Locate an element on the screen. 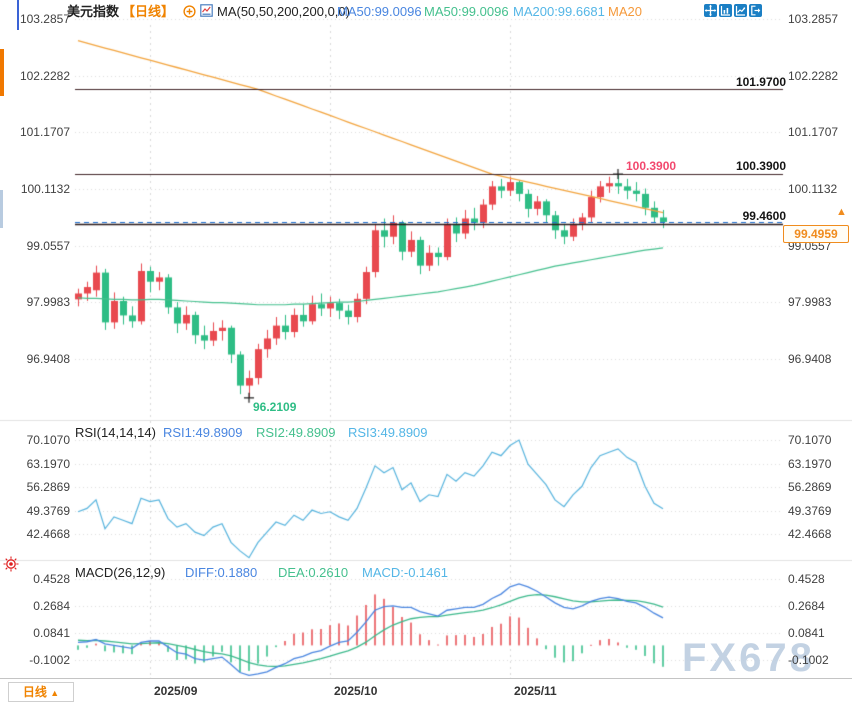 This screenshot has height=702, width=852. chart-trend-icon is located at coordinates (740, 10).